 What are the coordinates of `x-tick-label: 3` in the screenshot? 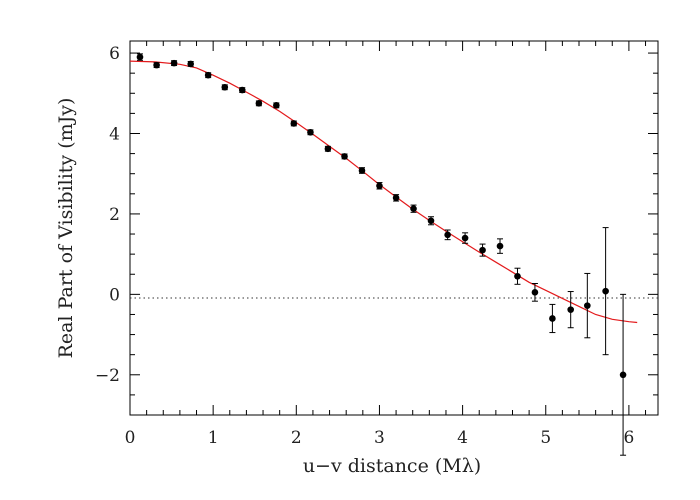 It's located at (379, 438).